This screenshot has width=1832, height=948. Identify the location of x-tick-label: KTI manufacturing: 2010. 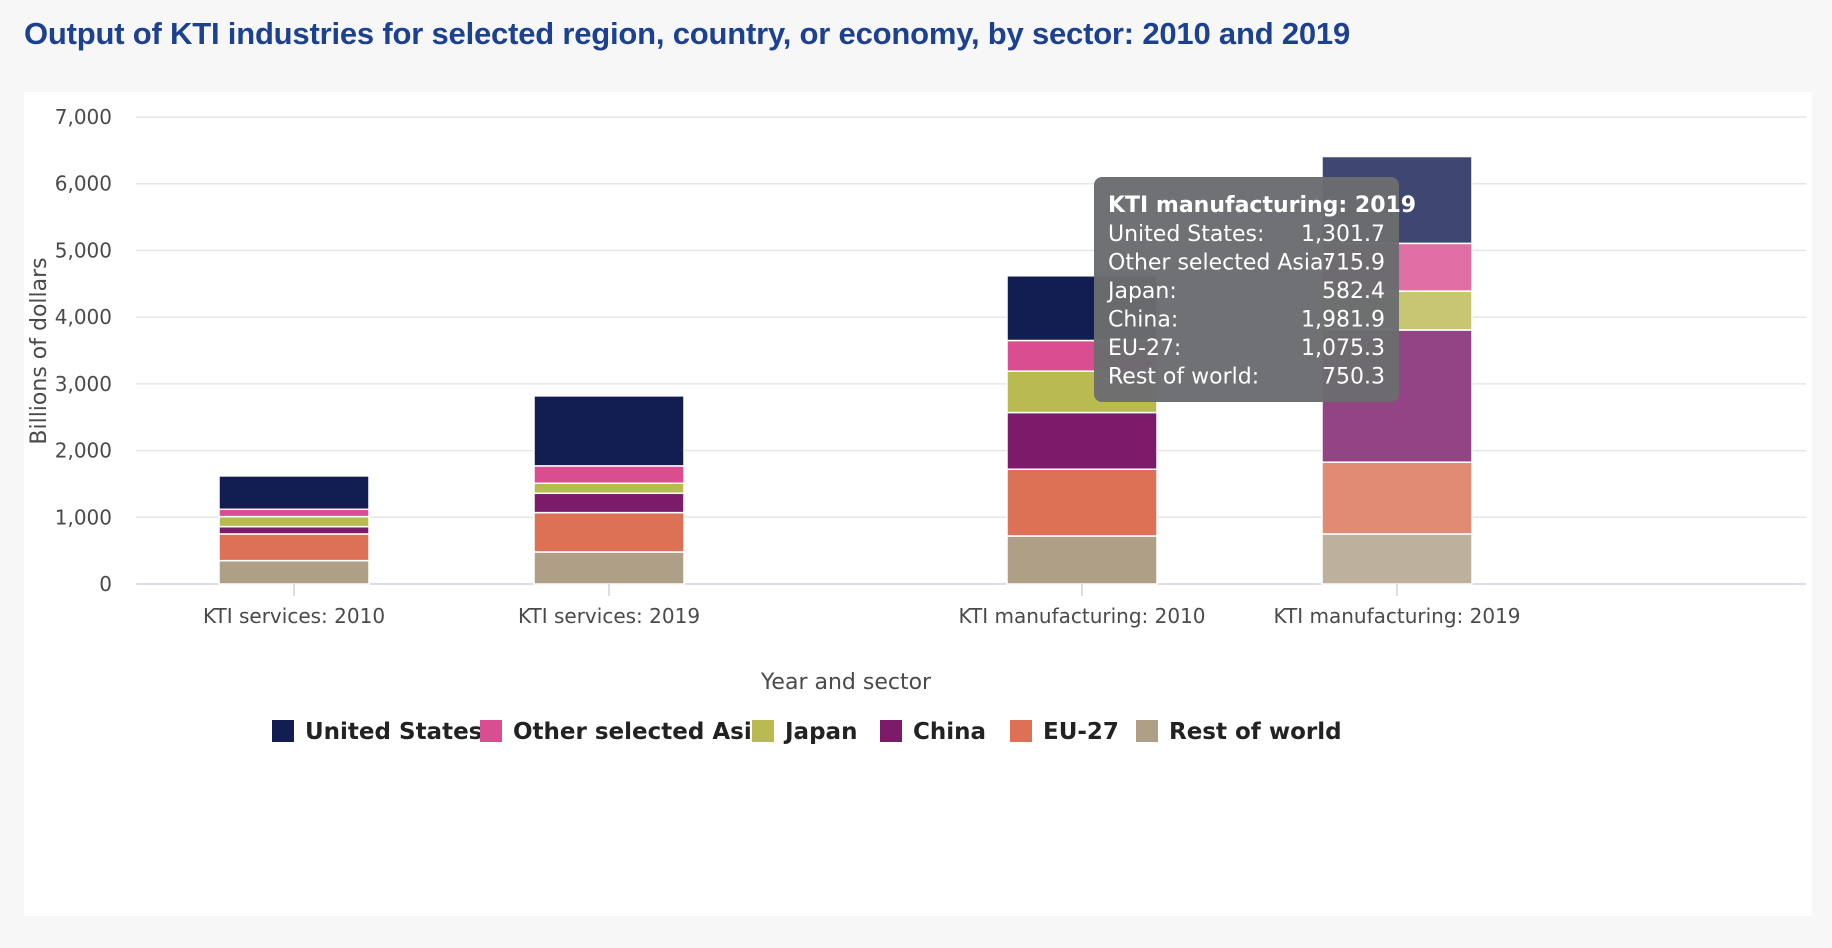
(1081, 616).